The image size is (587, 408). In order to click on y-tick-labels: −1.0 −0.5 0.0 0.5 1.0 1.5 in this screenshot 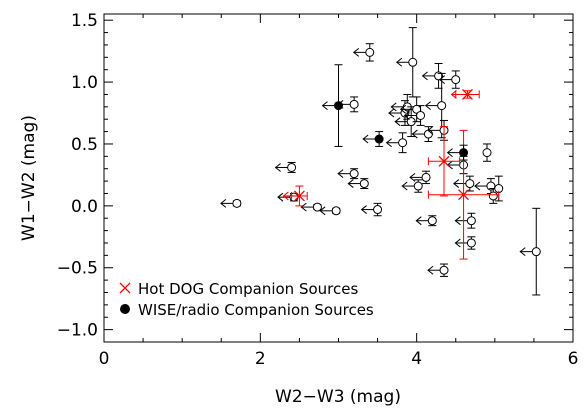, I will do `click(77, 175)`.